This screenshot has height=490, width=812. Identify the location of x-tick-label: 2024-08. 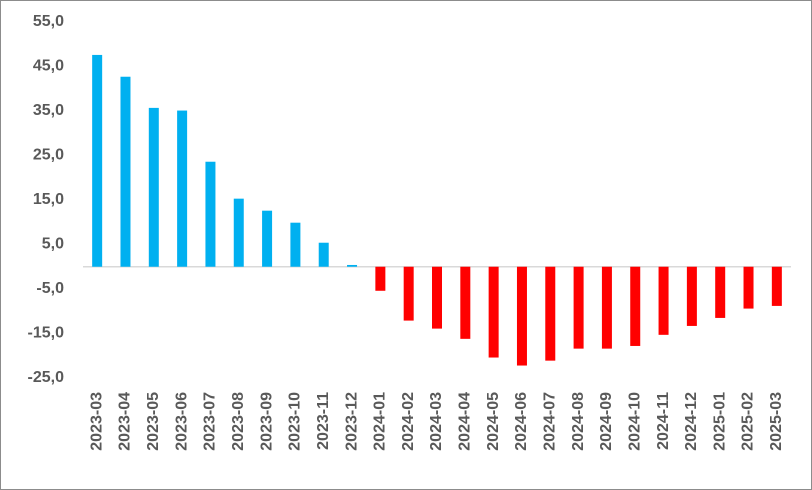
(578, 421).